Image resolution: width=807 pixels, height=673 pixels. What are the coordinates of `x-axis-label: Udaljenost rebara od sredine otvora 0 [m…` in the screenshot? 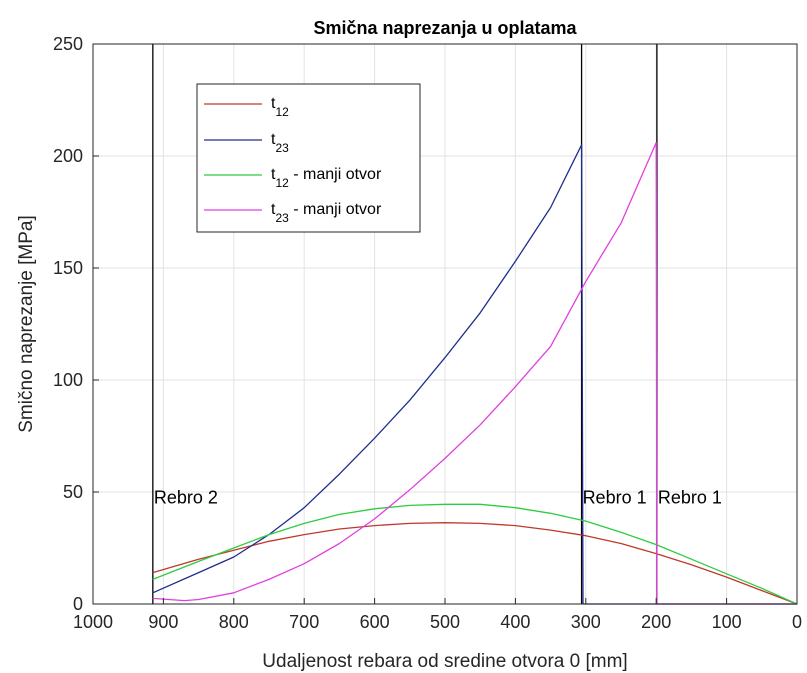 It's located at (444, 661).